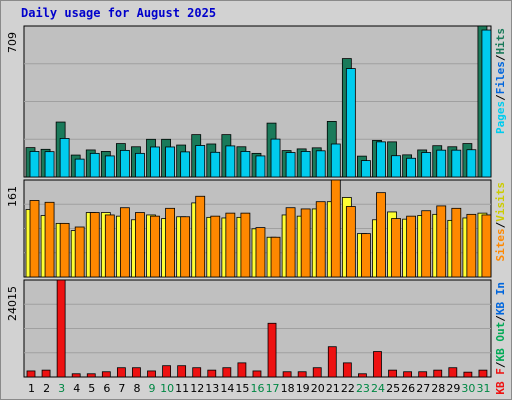 Image resolution: width=512 pixels, height=400 pixels. I want to click on day-tick-label: 14, so click(227, 388).